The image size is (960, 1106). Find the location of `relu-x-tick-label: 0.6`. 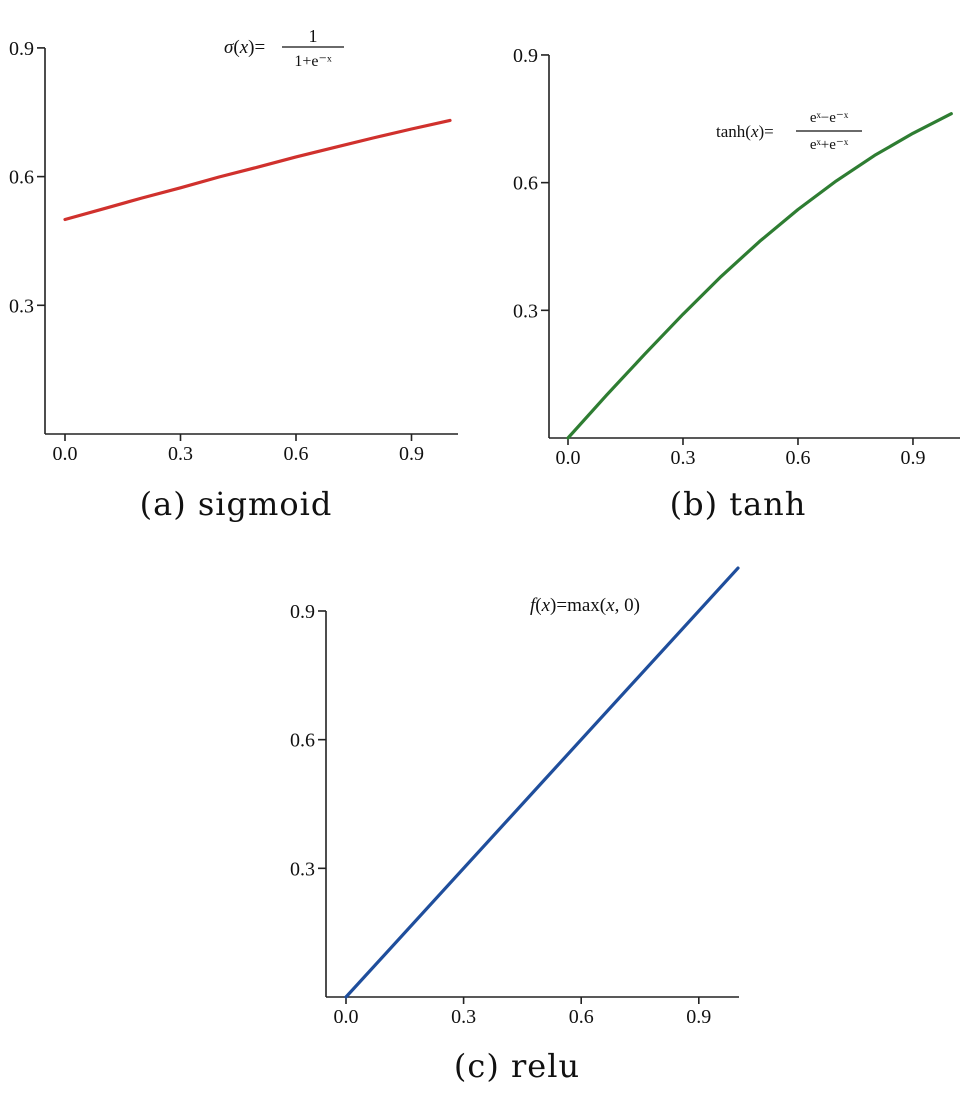

relu-x-tick-label: 0.6 is located at coordinates (581, 1017).